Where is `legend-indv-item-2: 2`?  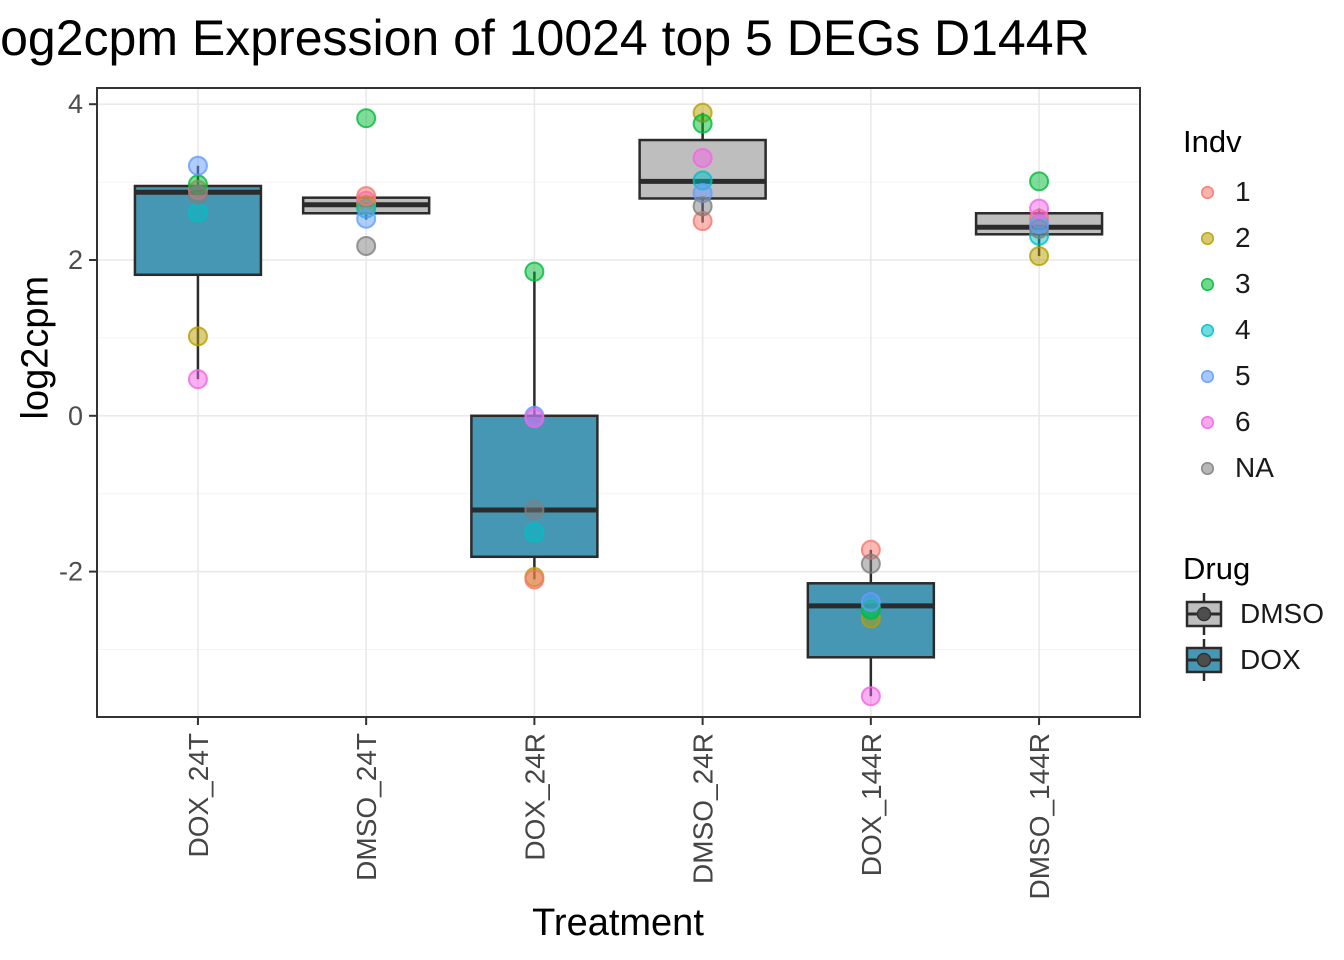
legend-indv-item-2: 2 is located at coordinates (1227, 238).